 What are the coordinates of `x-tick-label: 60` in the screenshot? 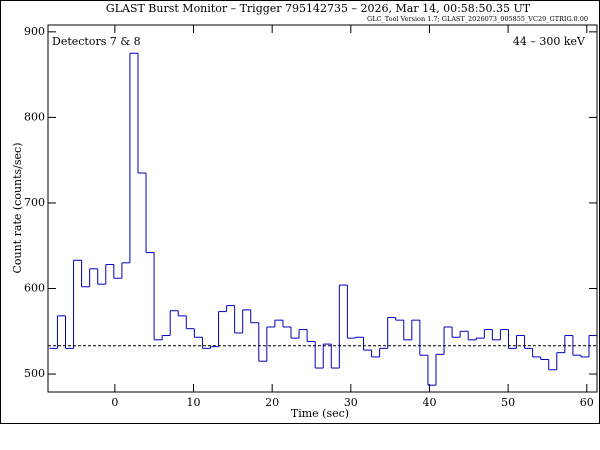 It's located at (587, 402).